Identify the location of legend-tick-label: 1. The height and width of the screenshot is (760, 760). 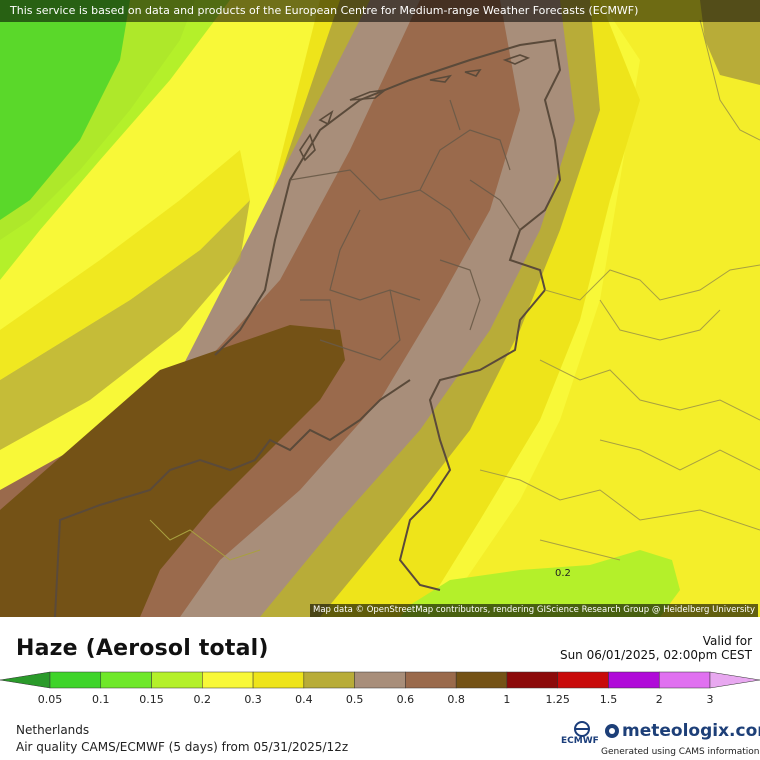
(506, 699).